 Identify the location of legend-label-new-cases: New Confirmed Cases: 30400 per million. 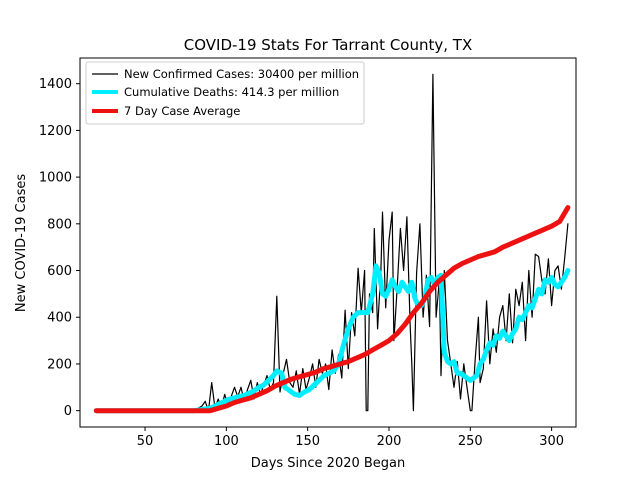
(241, 74).